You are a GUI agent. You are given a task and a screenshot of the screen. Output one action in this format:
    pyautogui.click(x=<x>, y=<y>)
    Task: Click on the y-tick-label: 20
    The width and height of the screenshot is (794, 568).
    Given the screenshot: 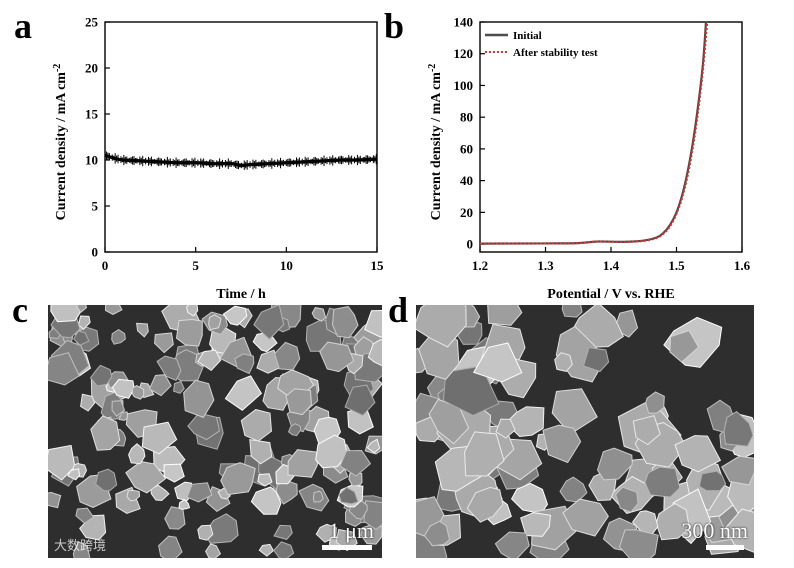 What is the action you would take?
    pyautogui.click(x=91, y=68)
    